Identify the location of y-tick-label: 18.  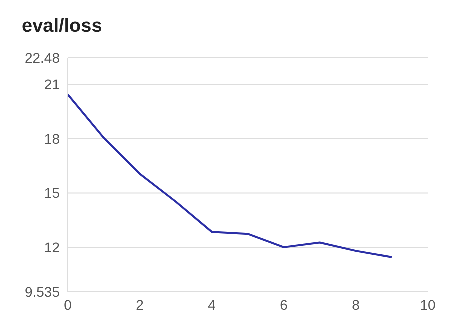
(52, 138).